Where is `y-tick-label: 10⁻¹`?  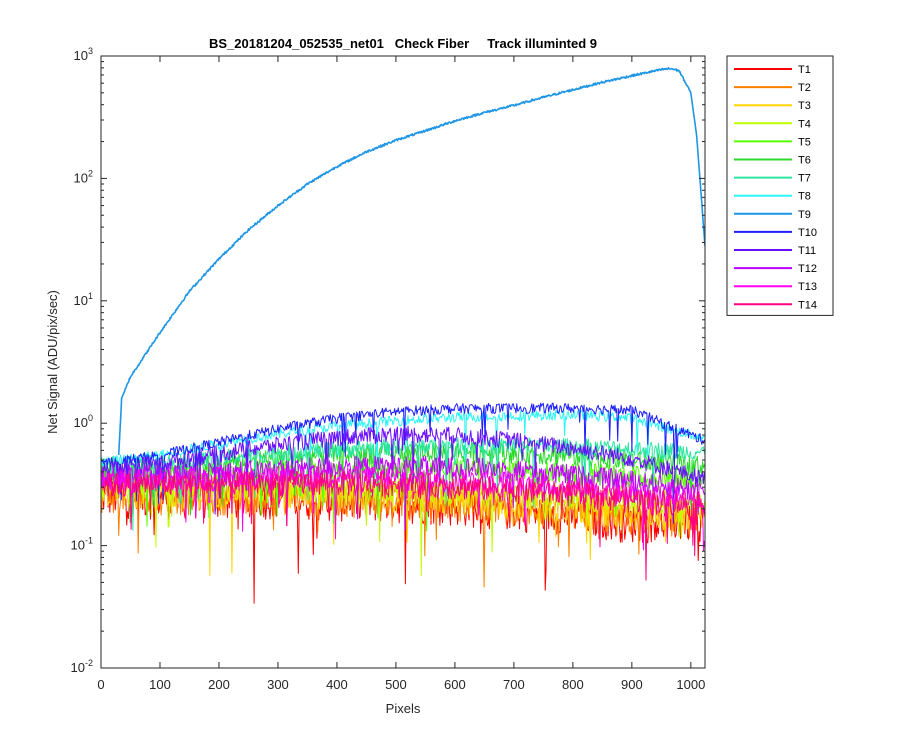 y-tick-label: 10⁻¹ is located at coordinates (82, 544).